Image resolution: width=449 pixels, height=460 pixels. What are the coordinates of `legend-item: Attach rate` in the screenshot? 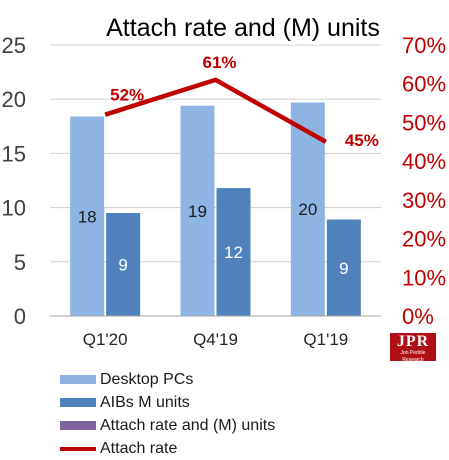 It's located at (167, 448).